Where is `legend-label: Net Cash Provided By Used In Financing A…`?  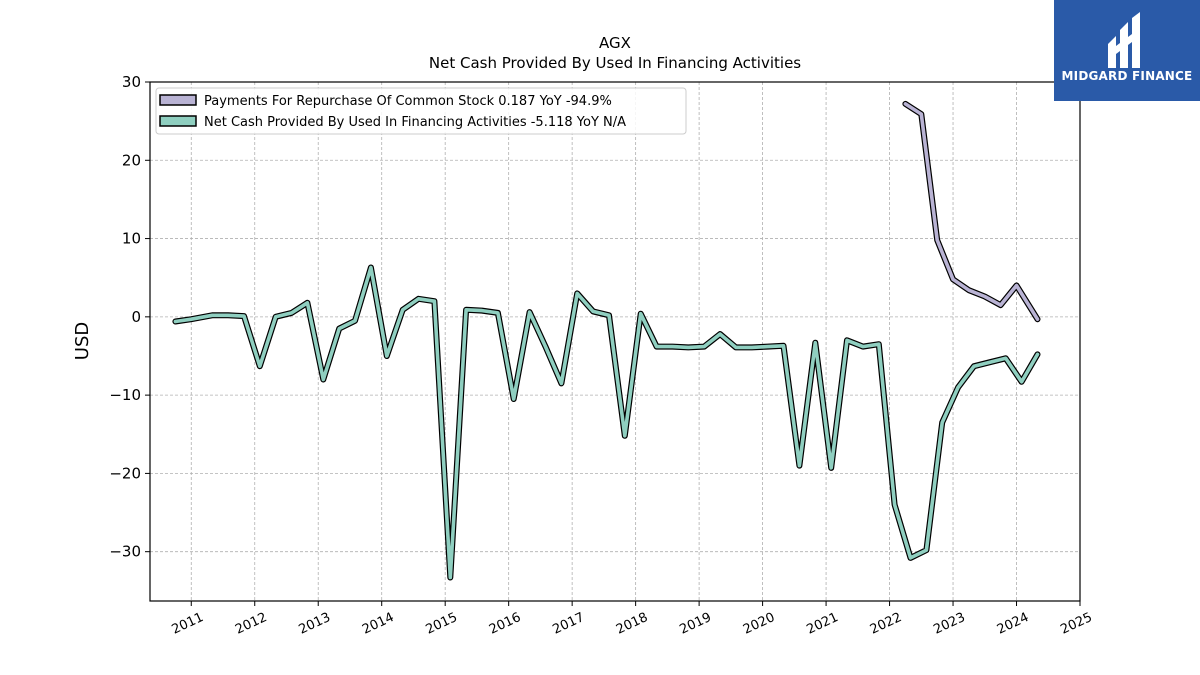 legend-label: Net Cash Provided By Used In Financing A… is located at coordinates (415, 122).